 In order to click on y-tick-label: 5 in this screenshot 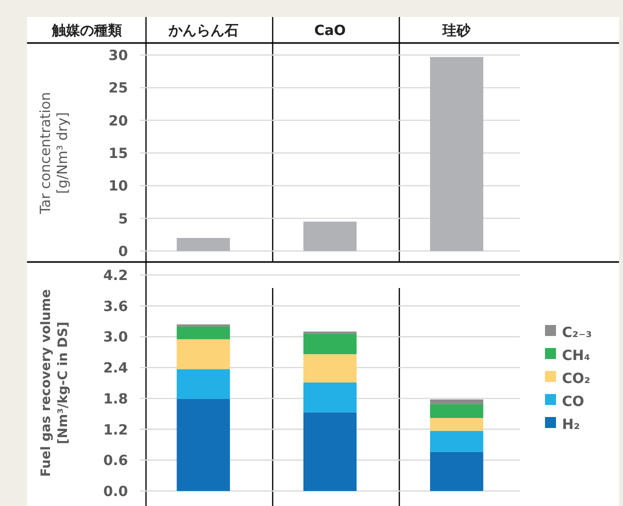, I will do `click(123, 219)`.